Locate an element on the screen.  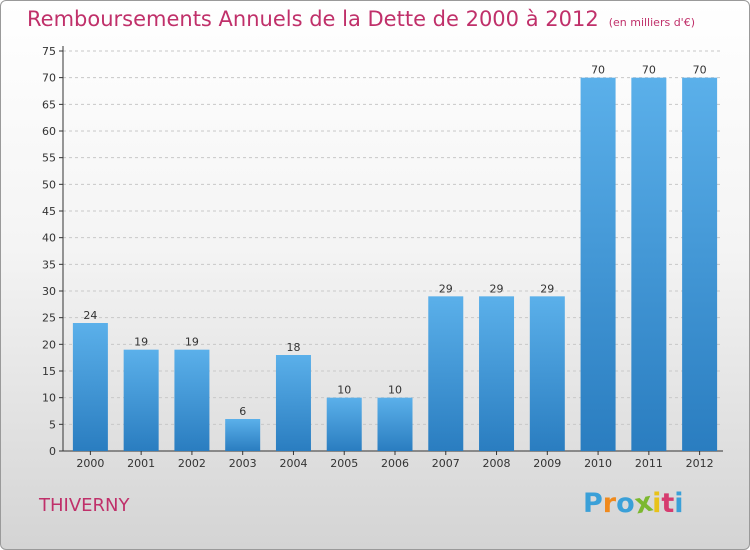
value-label-2007: 29 is located at coordinates (446, 288).